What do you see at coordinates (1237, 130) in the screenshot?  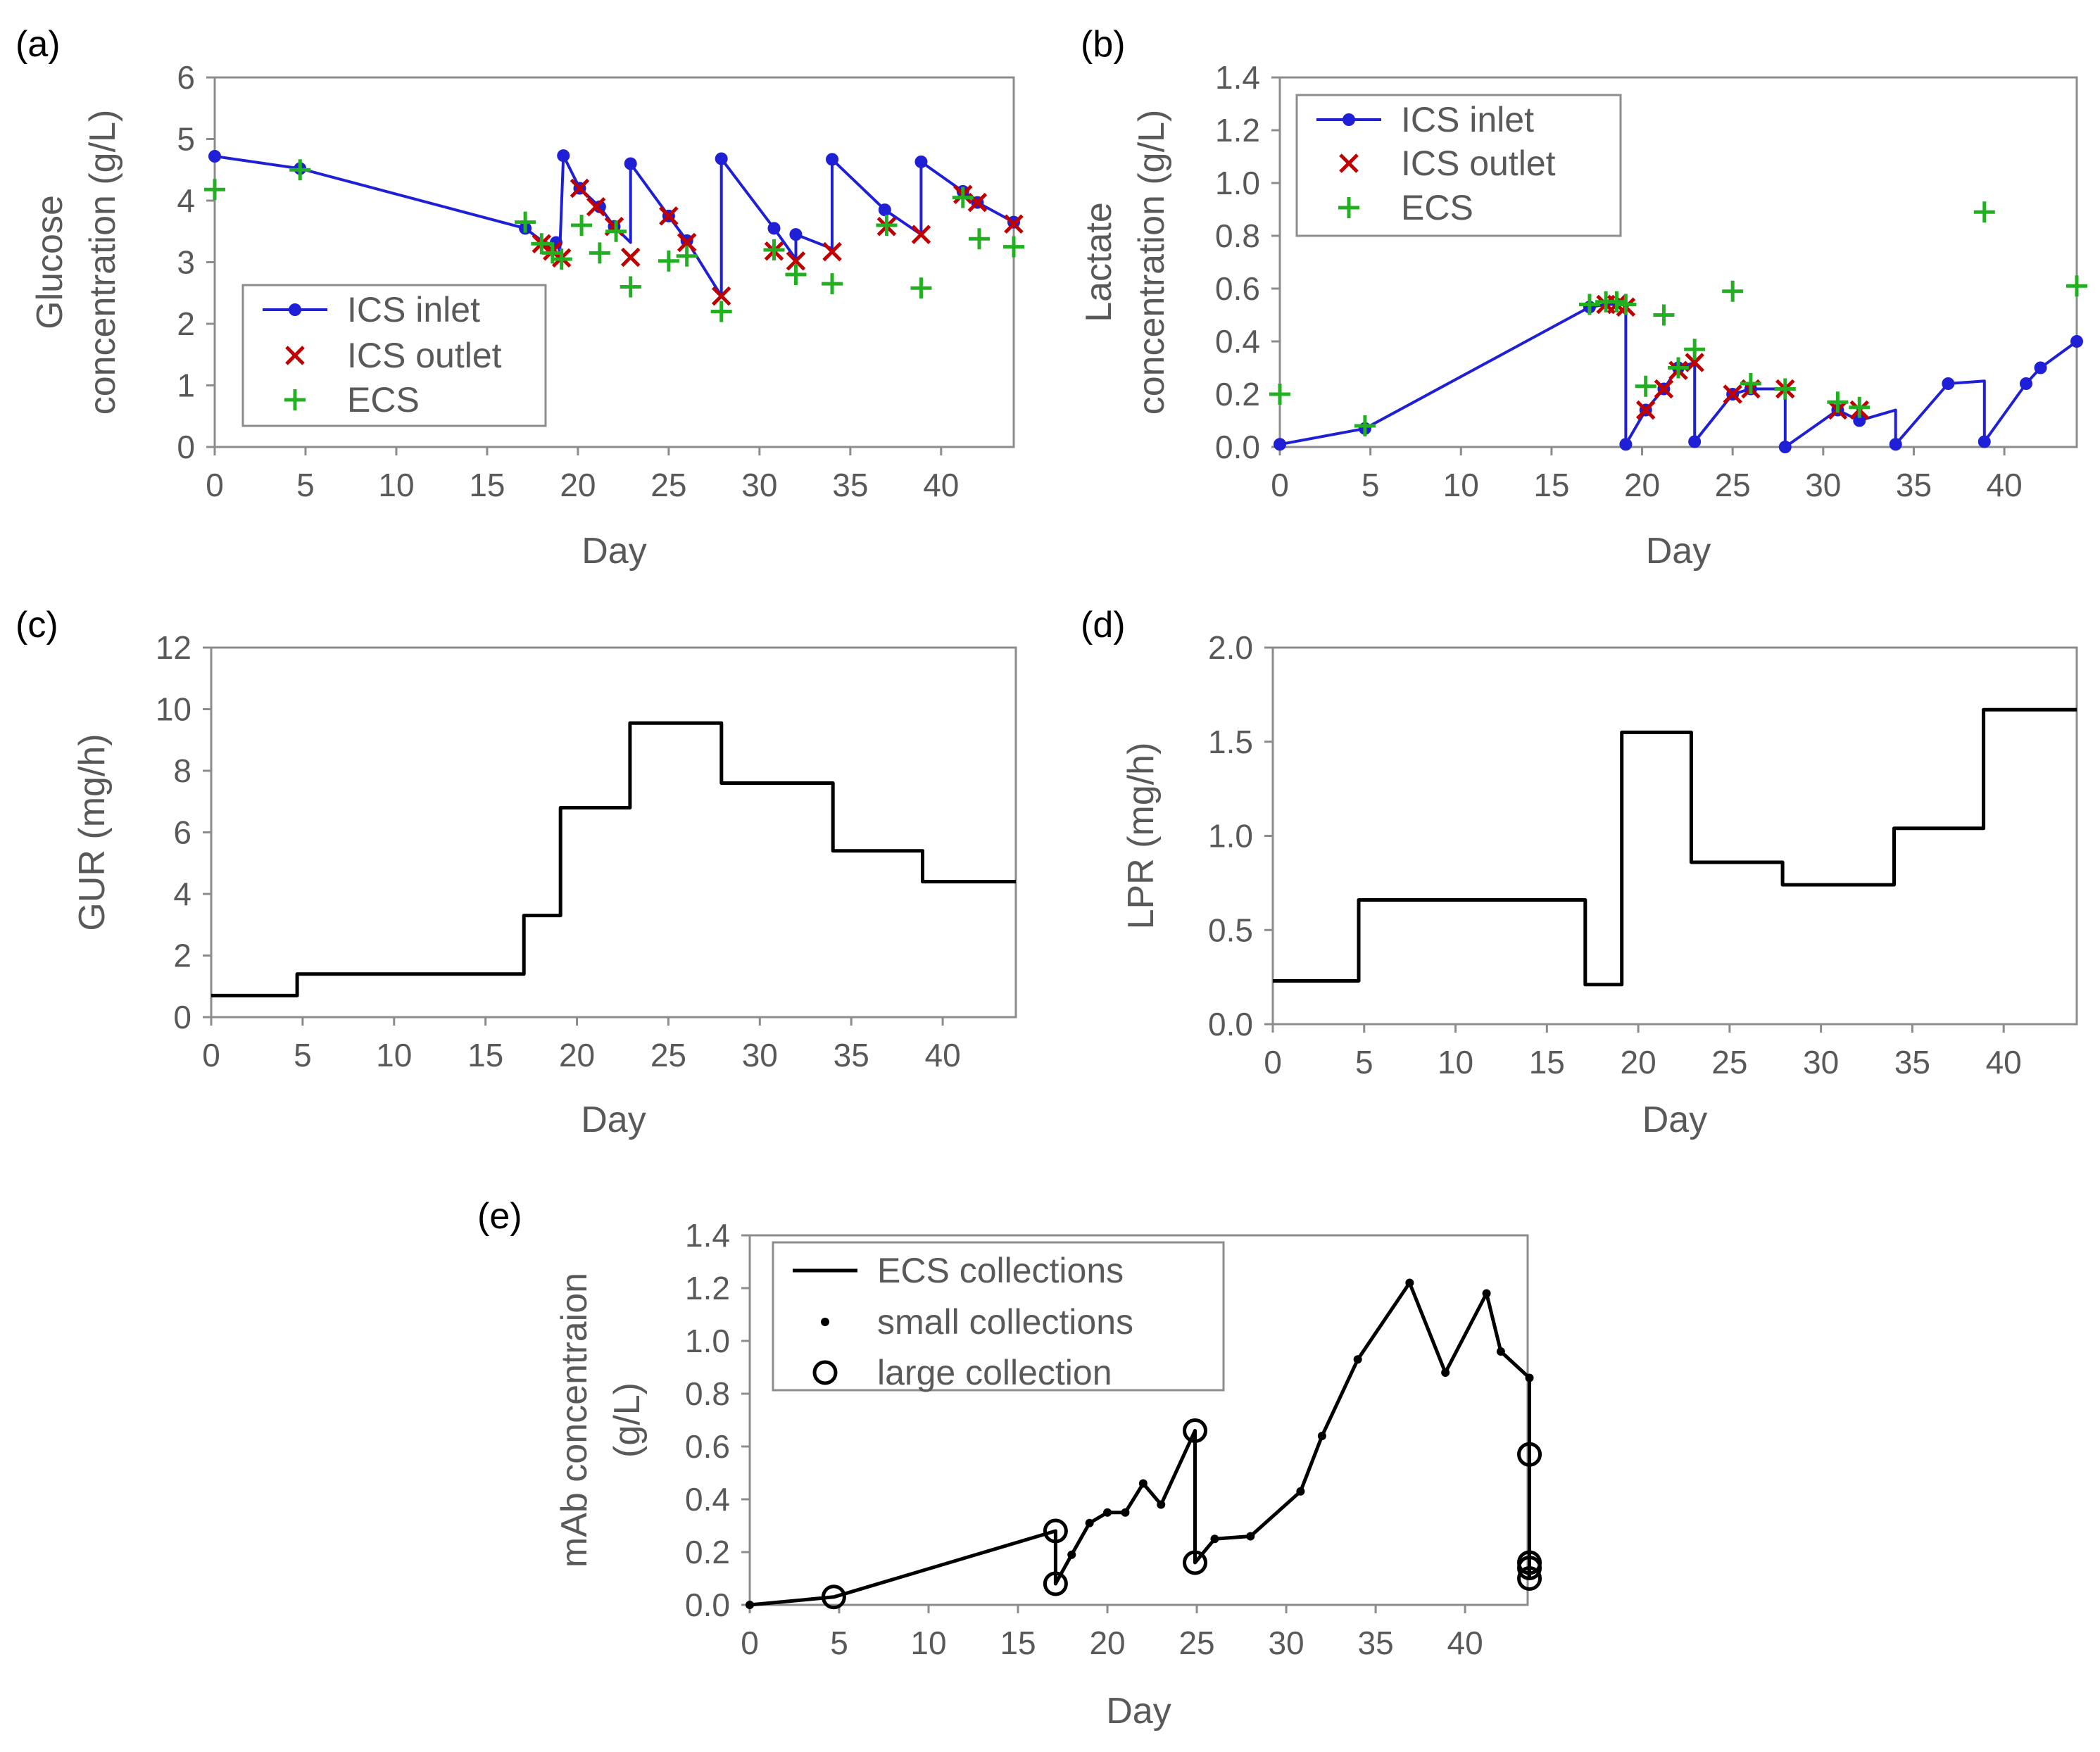 I see `y-tick-label: 1.2` at bounding box center [1237, 130].